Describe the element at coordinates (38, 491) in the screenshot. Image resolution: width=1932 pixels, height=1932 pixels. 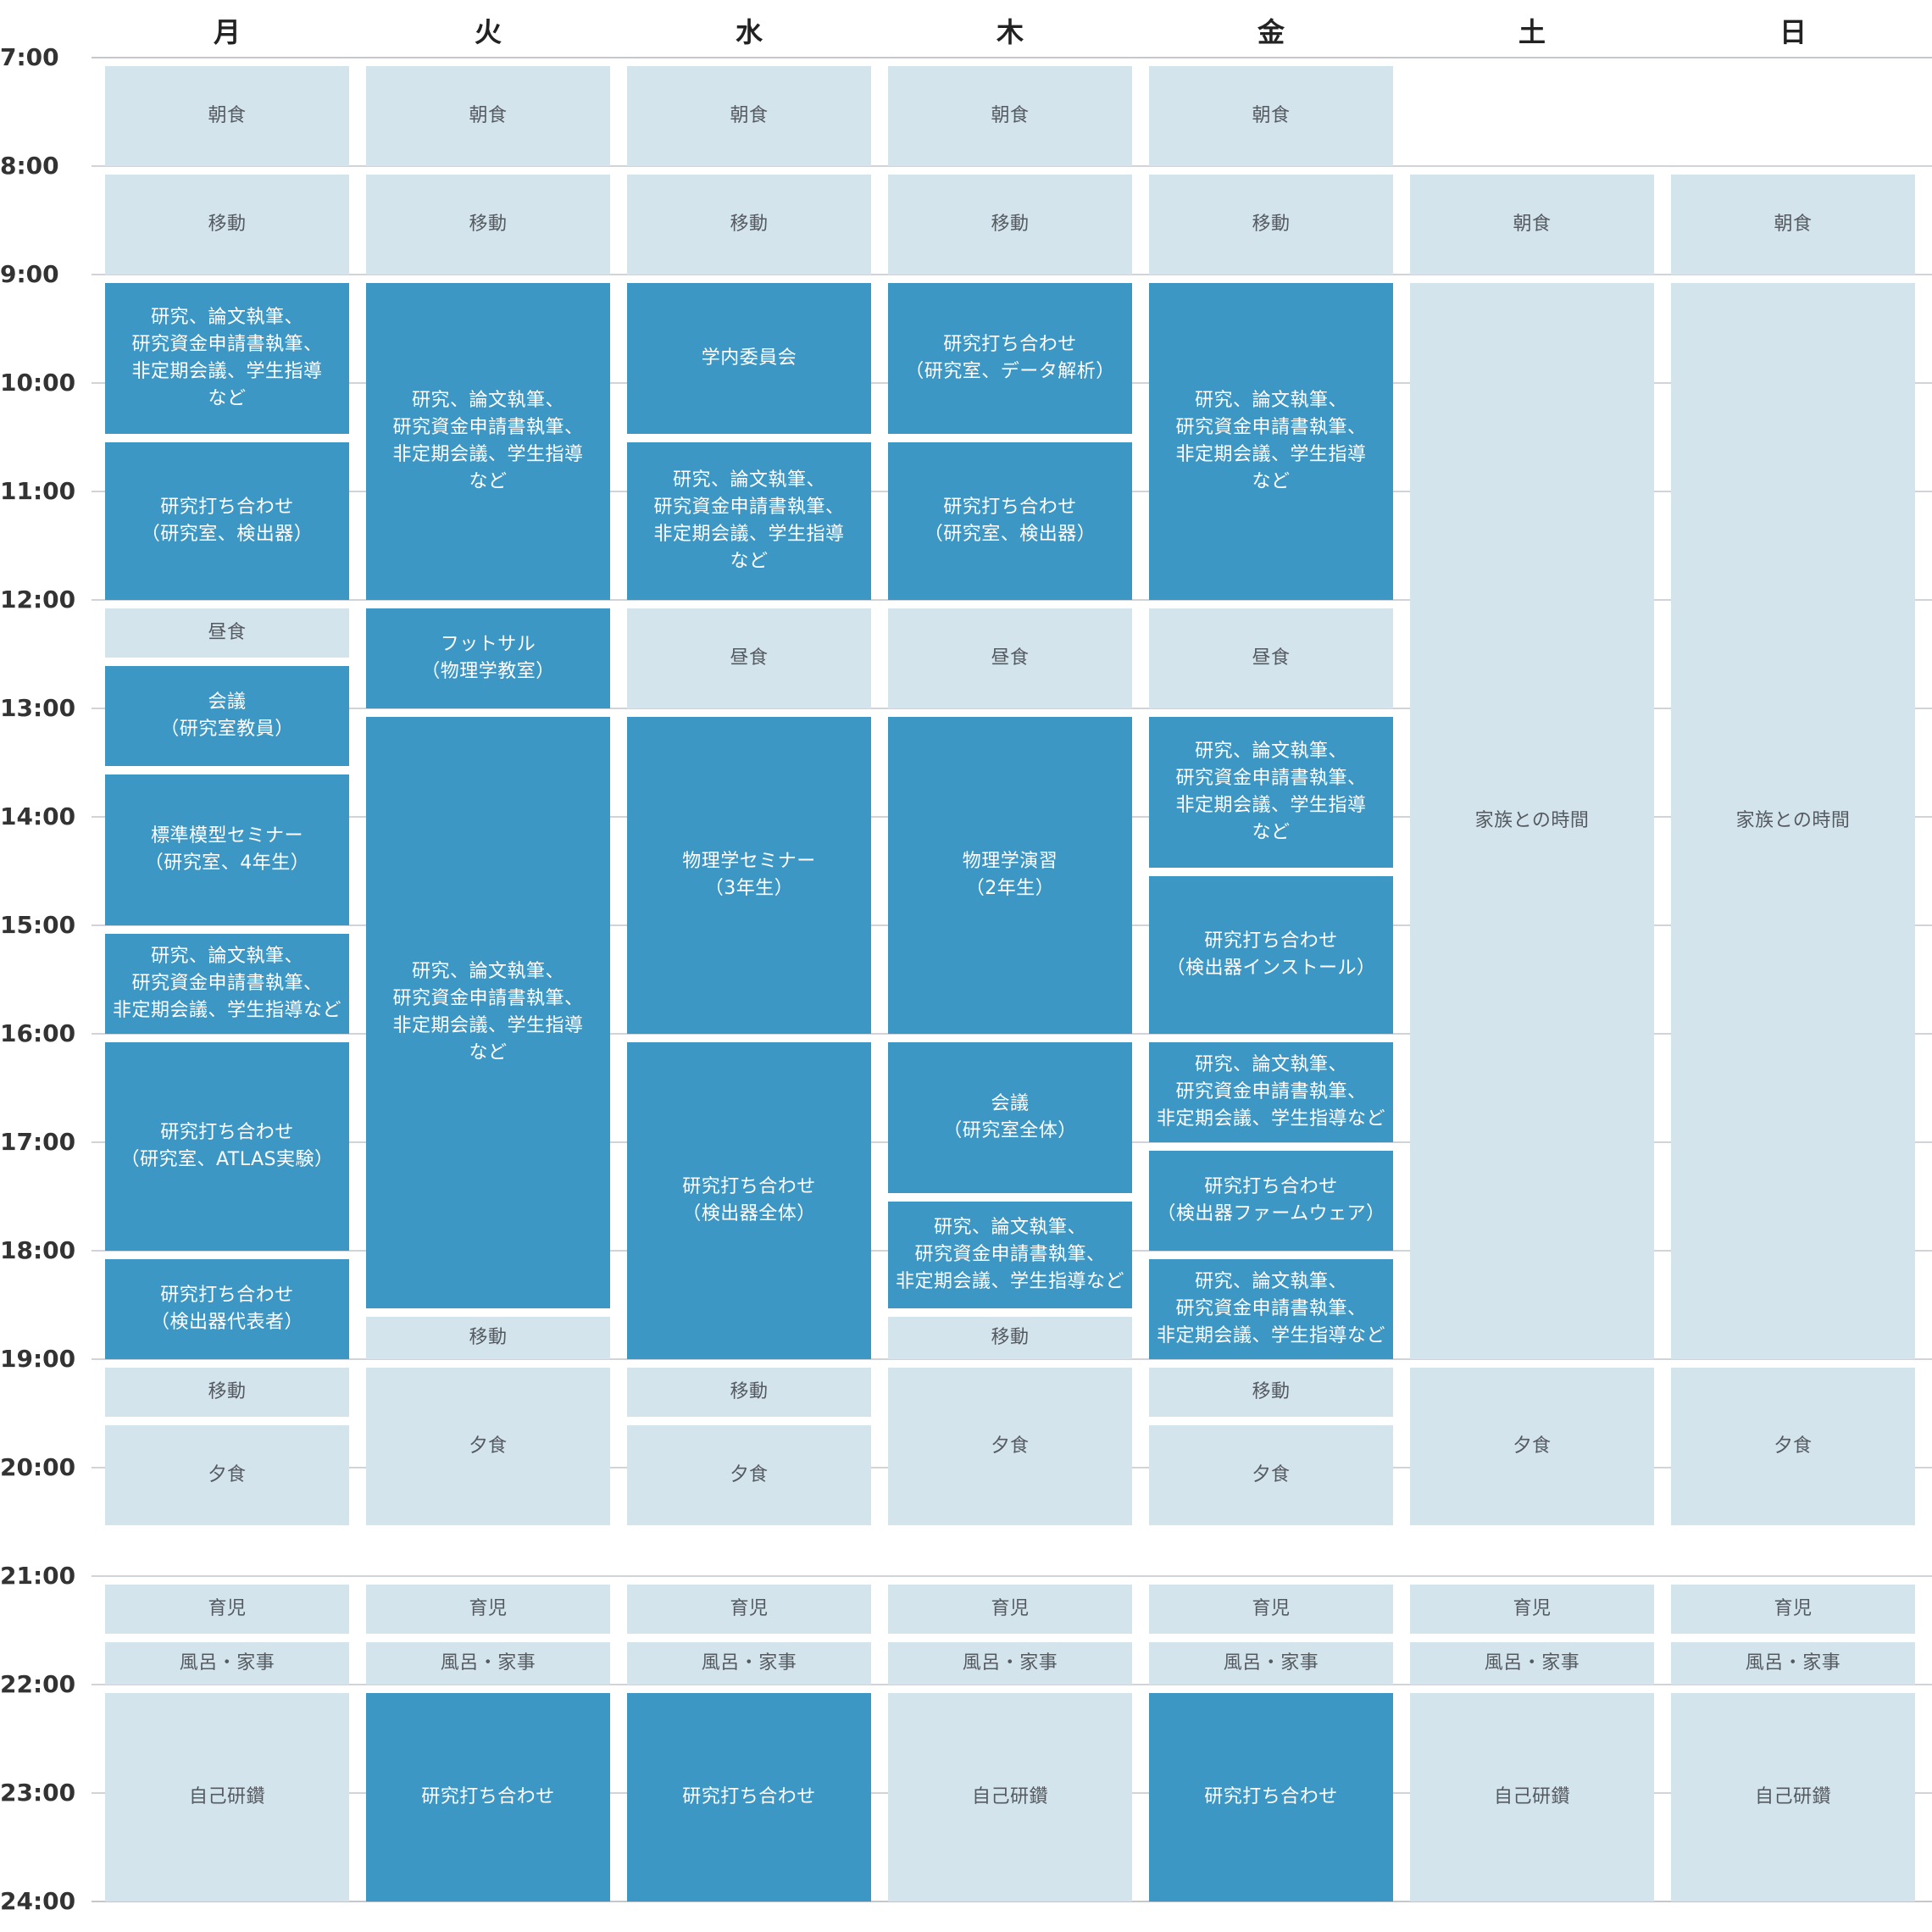
I see `time-label: 11:00` at that location.